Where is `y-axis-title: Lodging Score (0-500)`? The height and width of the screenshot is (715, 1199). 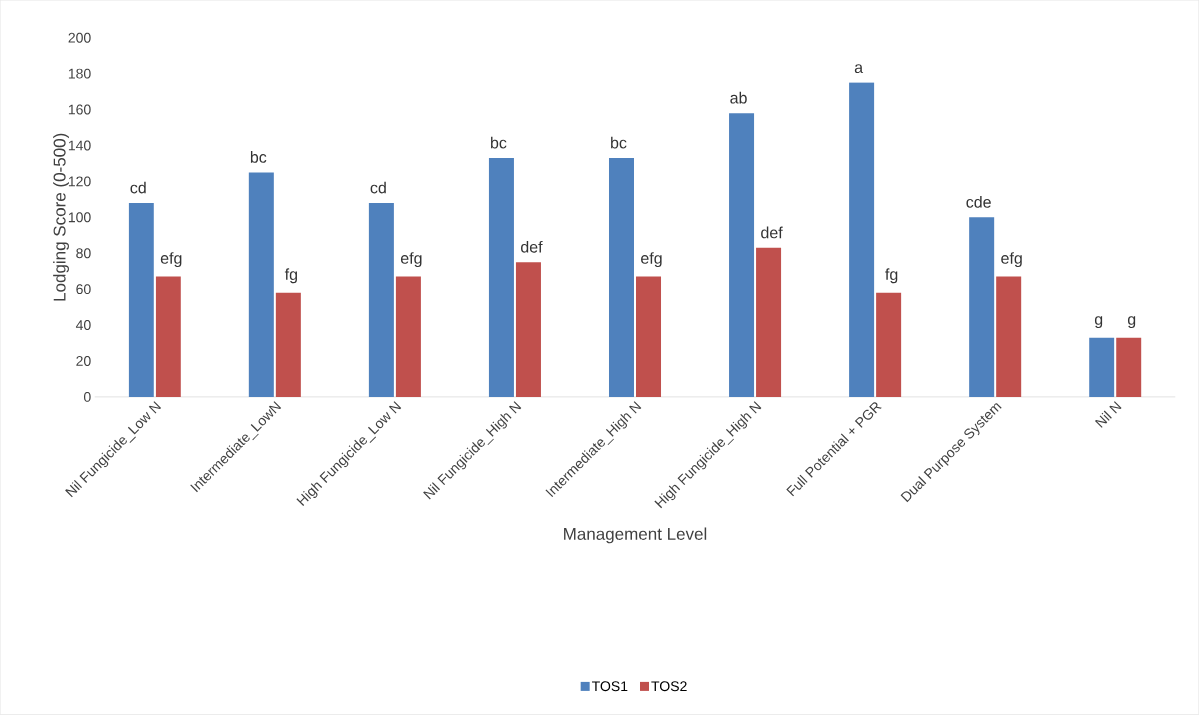
y-axis-title: Lodging Score (0-500) is located at coordinates (61, 217).